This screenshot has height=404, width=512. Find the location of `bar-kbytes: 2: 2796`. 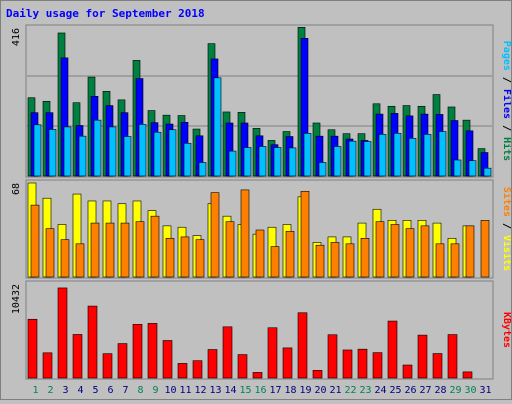

bar-kbytes: 2: 2796 is located at coordinates (47, 365).